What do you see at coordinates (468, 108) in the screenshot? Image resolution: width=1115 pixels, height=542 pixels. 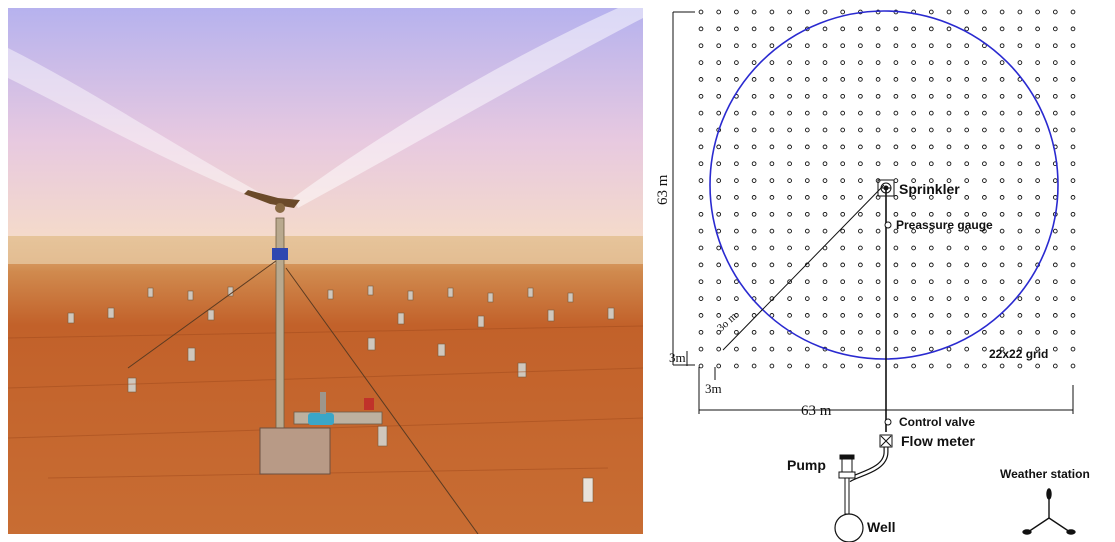 I see `water-jet-right` at bounding box center [468, 108].